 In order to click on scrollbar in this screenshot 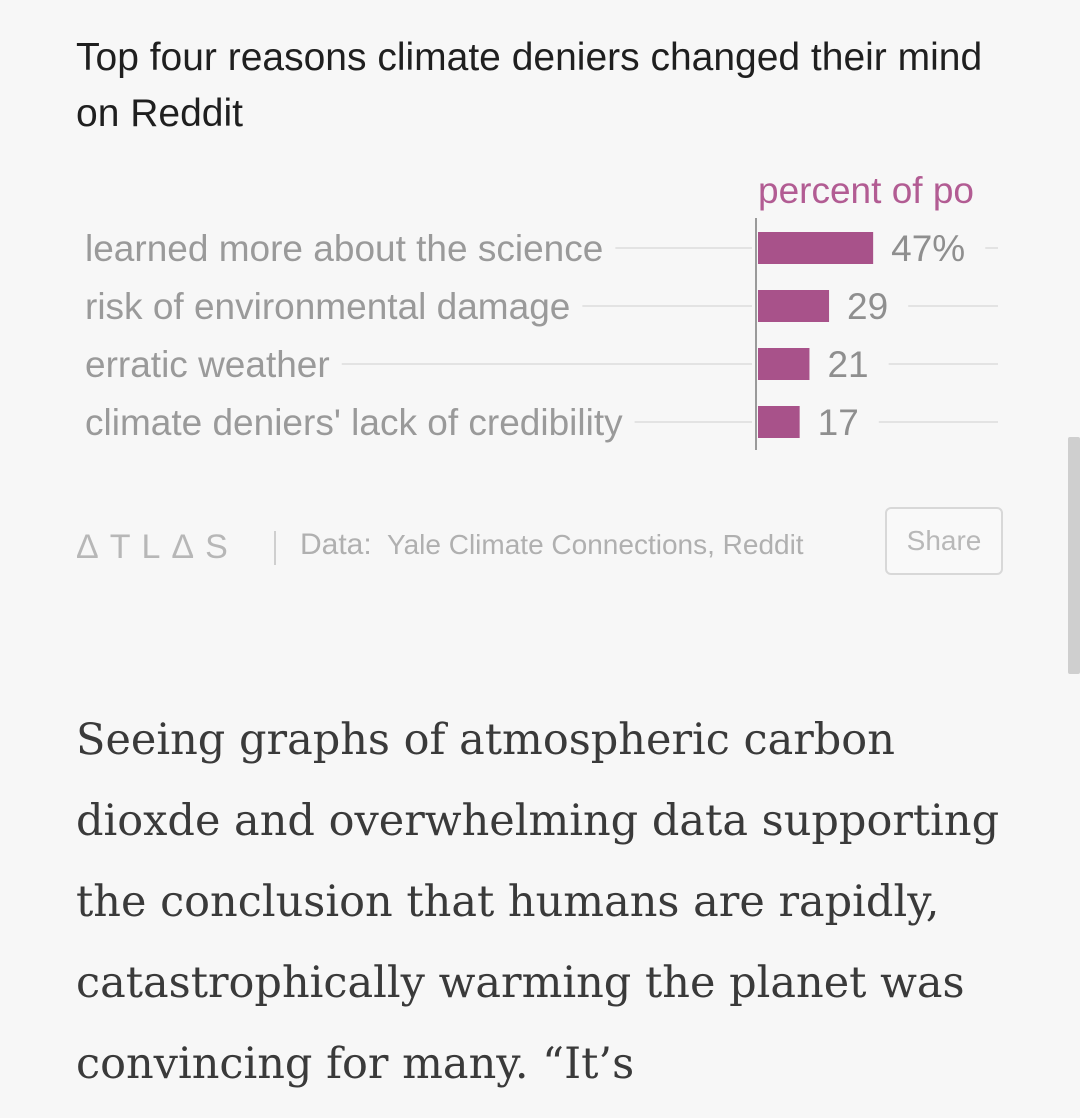, I will do `click(1074, 555)`.